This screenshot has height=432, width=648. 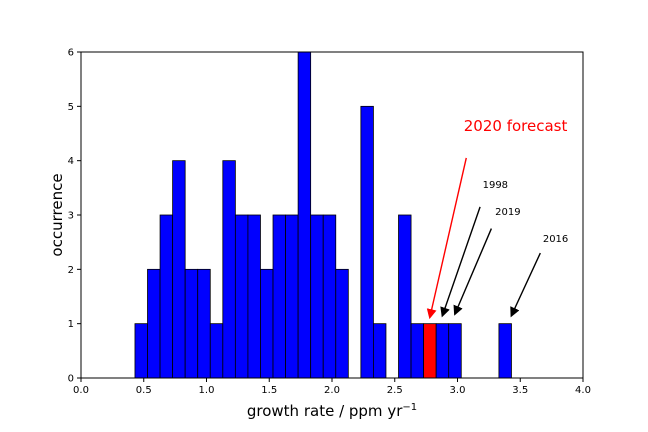 I want to click on x-axis-title-text: growth rate / ppm yr, so click(x=325, y=411).